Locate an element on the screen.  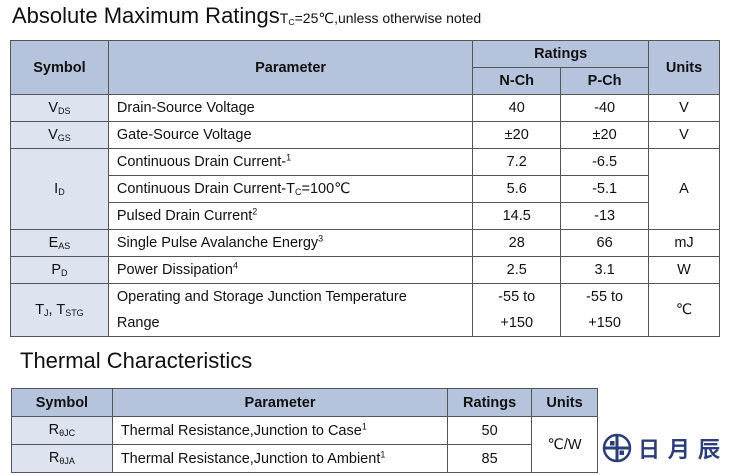
table-row: VDS Drain-Source Voltage 40 -40 V is located at coordinates (365, 108).